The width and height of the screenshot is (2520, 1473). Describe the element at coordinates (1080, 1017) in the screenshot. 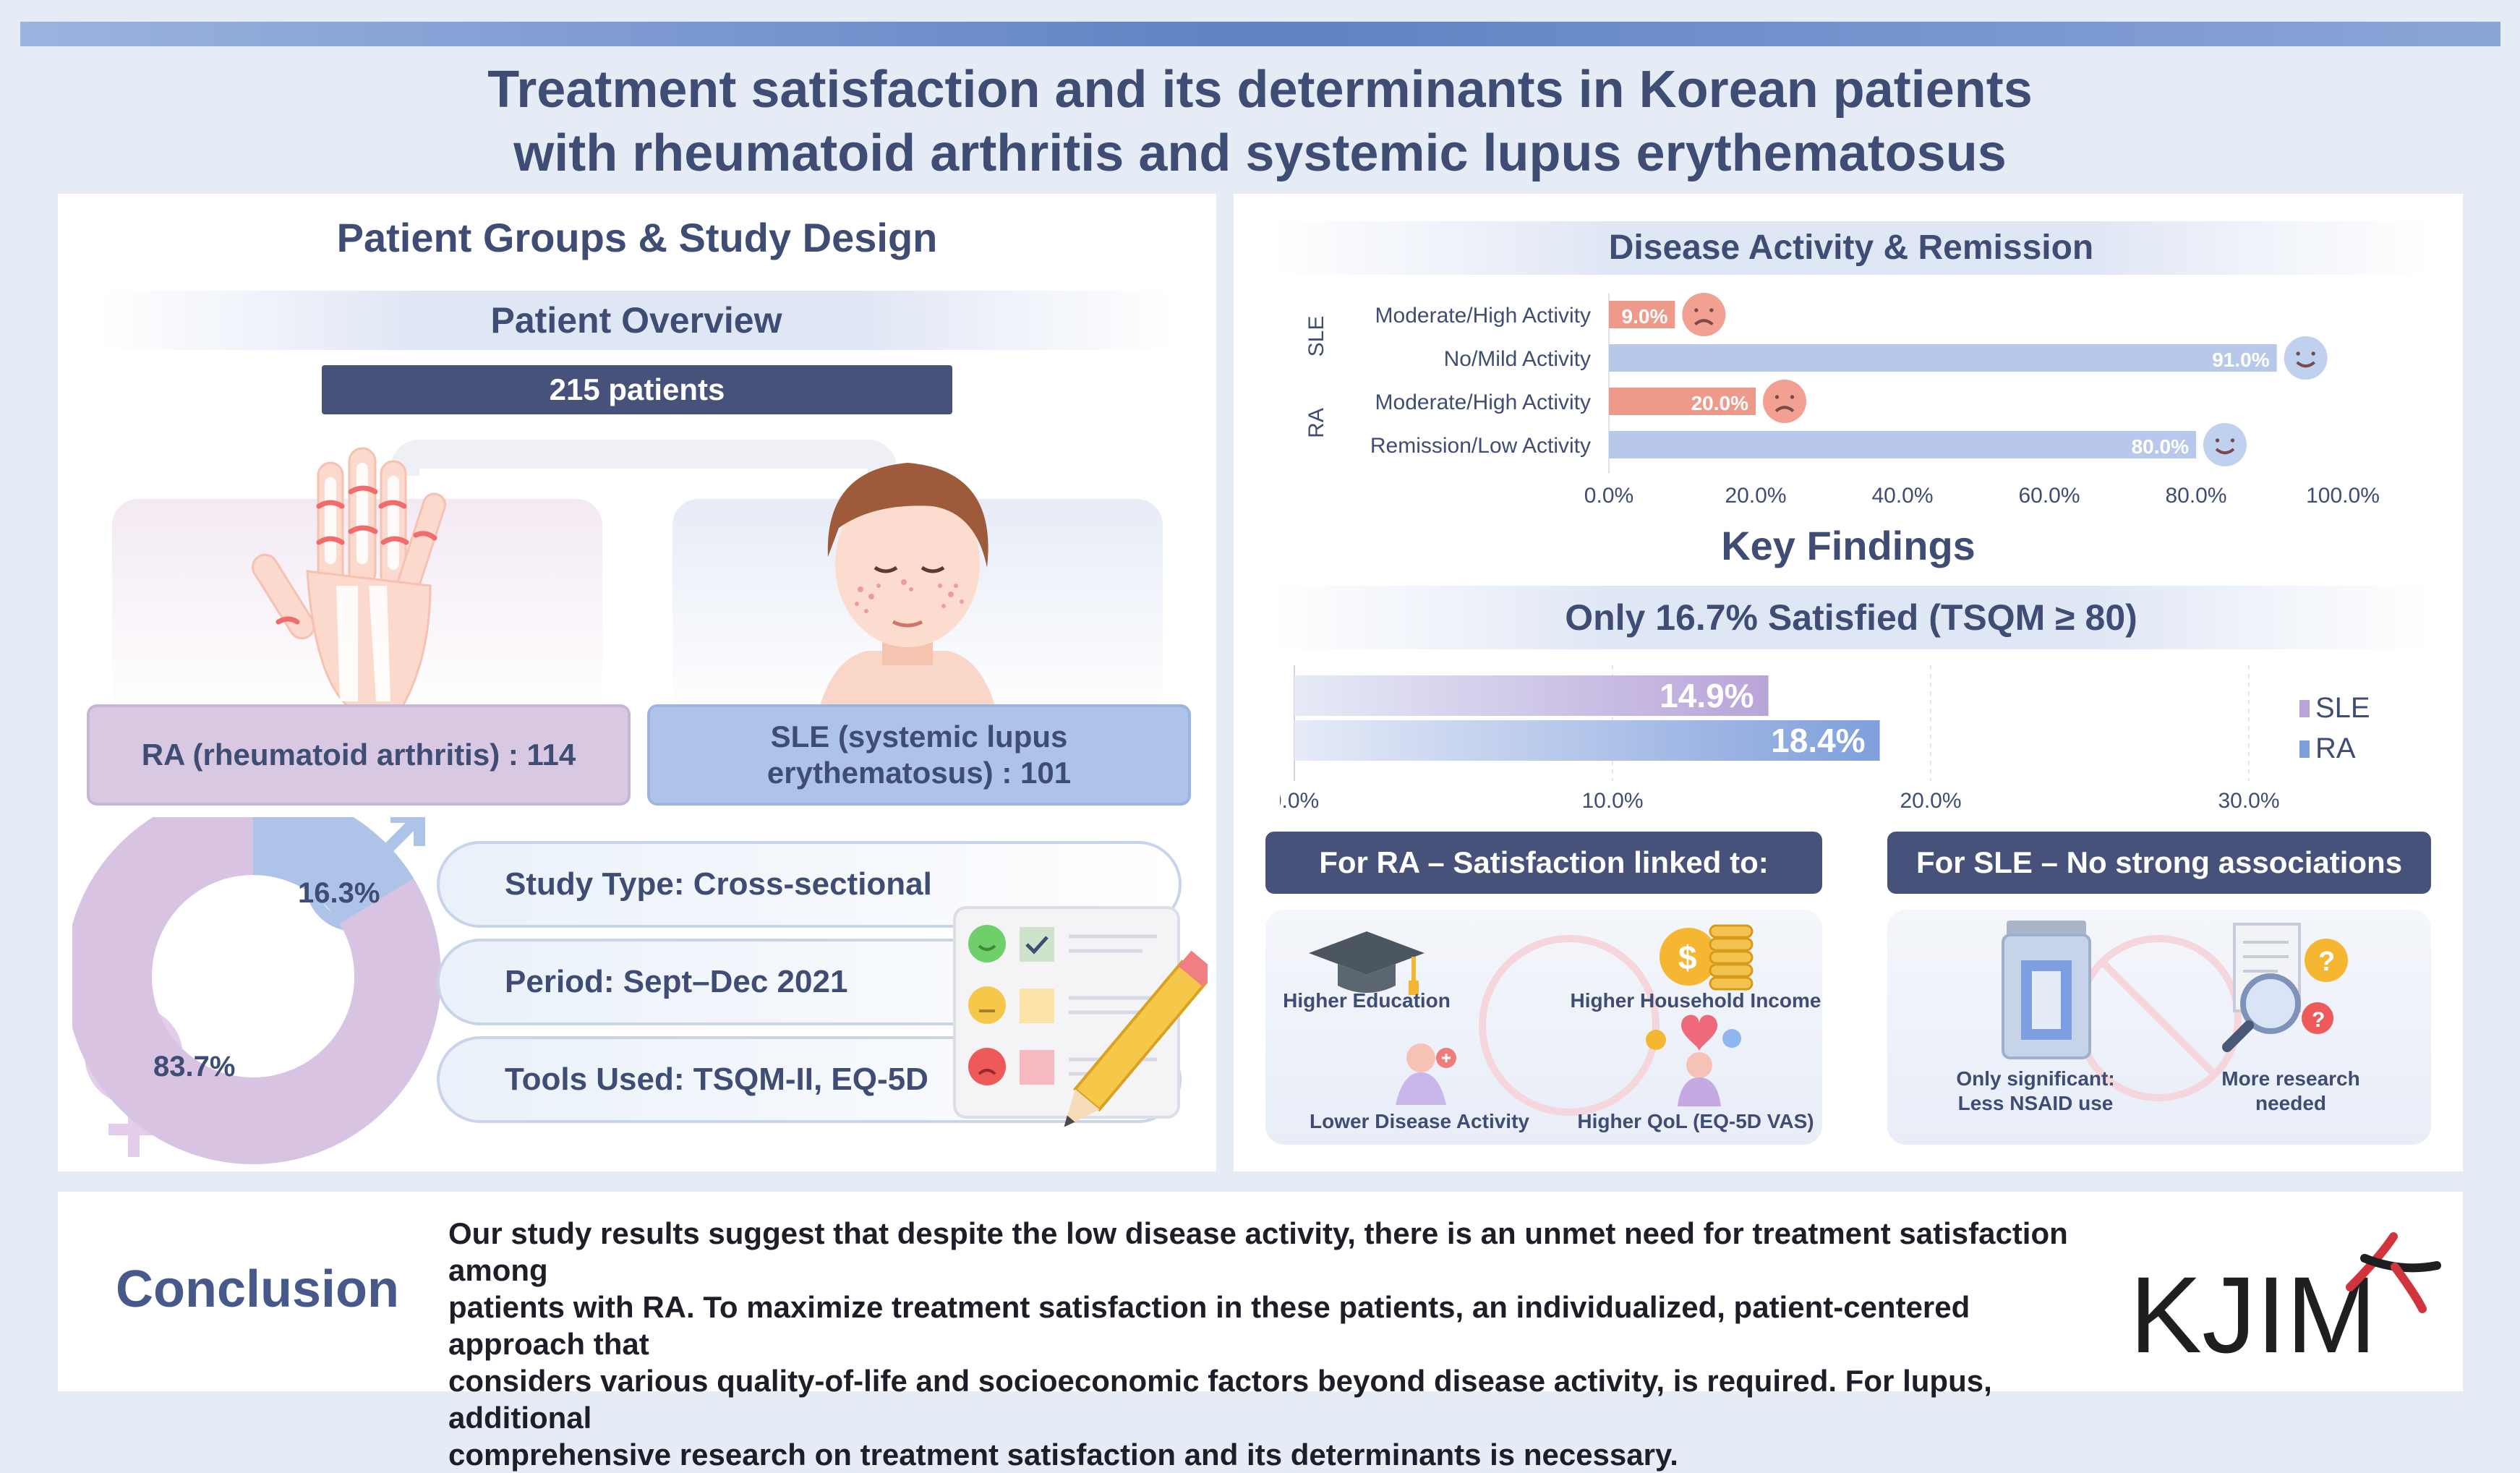

I see `survey-checklist-icon` at that location.